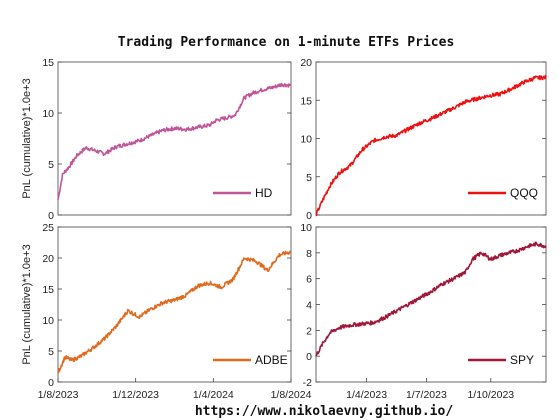 The image size is (560, 420). I want to click on y-tick-label: 8, so click(309, 254).